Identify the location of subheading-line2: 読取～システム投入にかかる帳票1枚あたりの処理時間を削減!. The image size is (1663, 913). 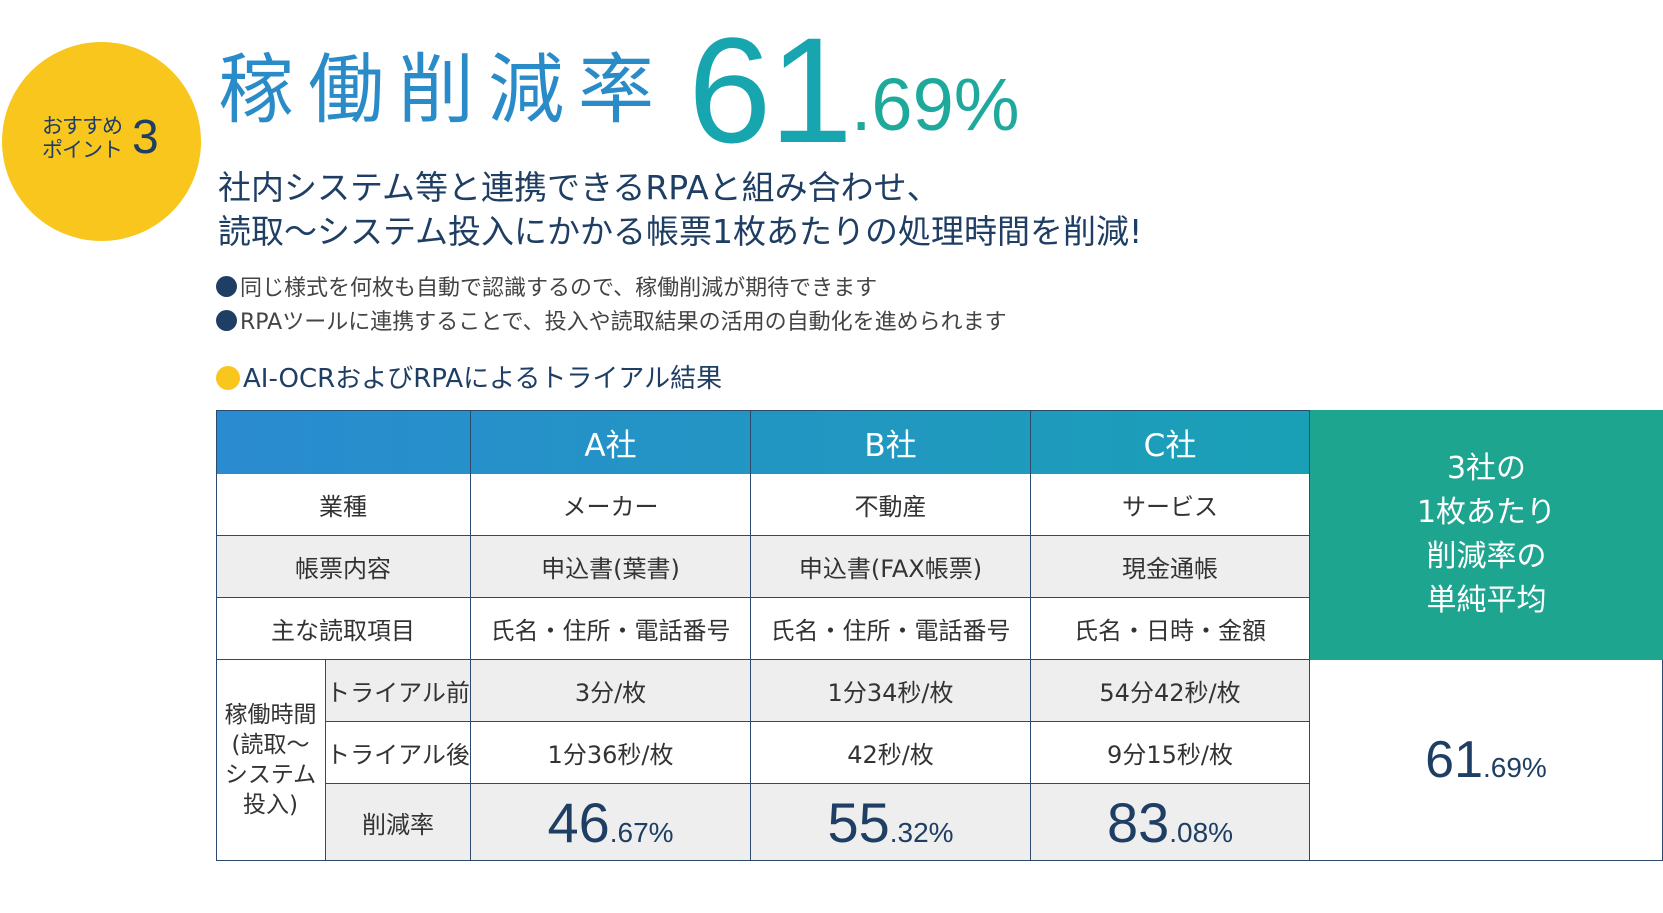
(680, 231).